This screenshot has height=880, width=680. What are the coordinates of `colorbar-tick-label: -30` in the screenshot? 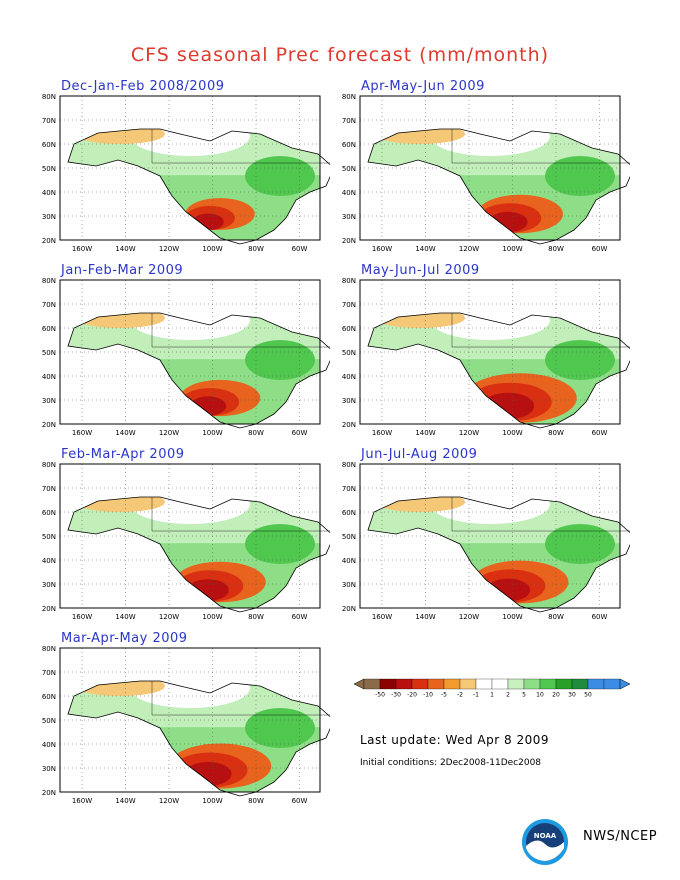 It's located at (396, 695).